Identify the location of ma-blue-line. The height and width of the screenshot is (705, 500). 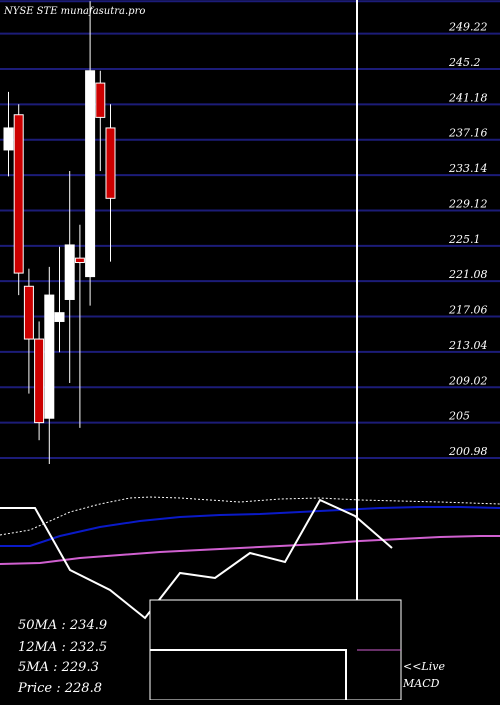
(250, 526).